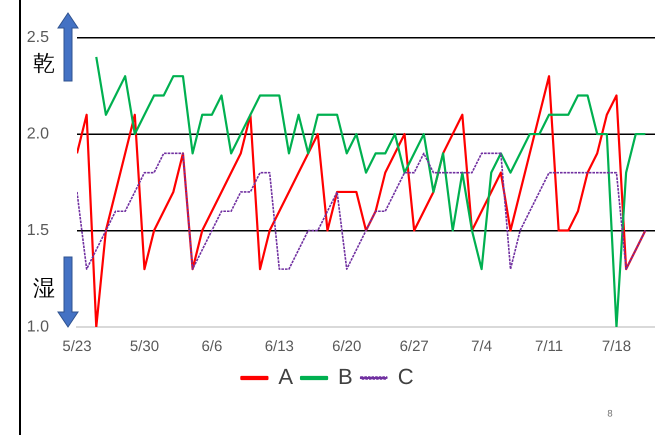  What do you see at coordinates (77, 347) in the screenshot?
I see `x-tick-label: 5/23` at bounding box center [77, 347].